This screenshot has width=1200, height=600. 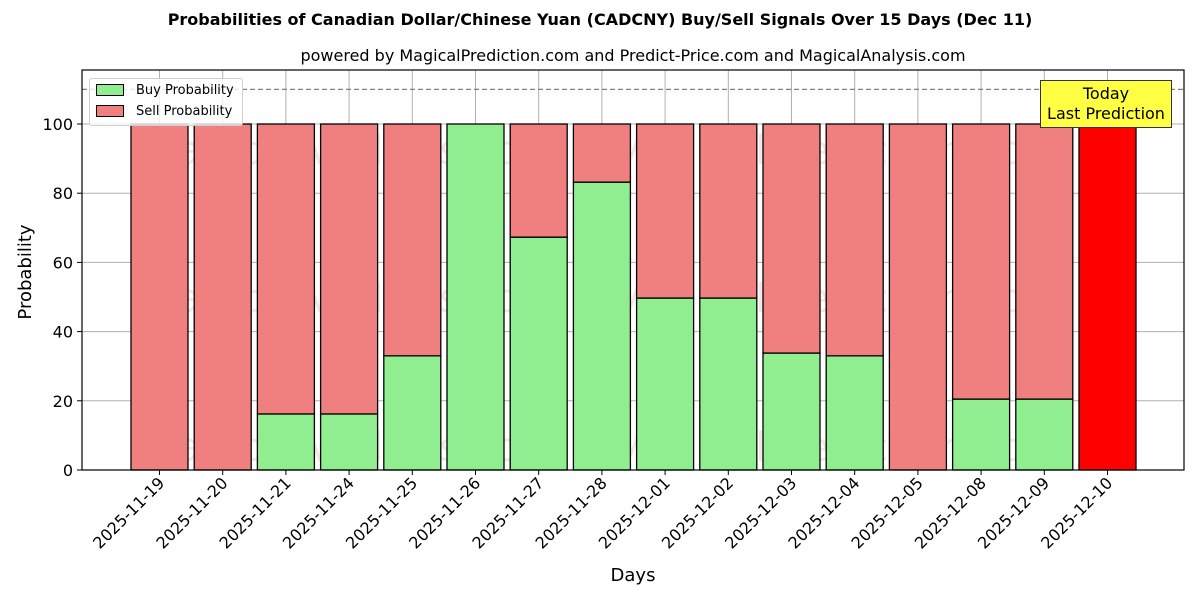 I want to click on legend-item-buy: Buy Probability, so click(x=165, y=90).